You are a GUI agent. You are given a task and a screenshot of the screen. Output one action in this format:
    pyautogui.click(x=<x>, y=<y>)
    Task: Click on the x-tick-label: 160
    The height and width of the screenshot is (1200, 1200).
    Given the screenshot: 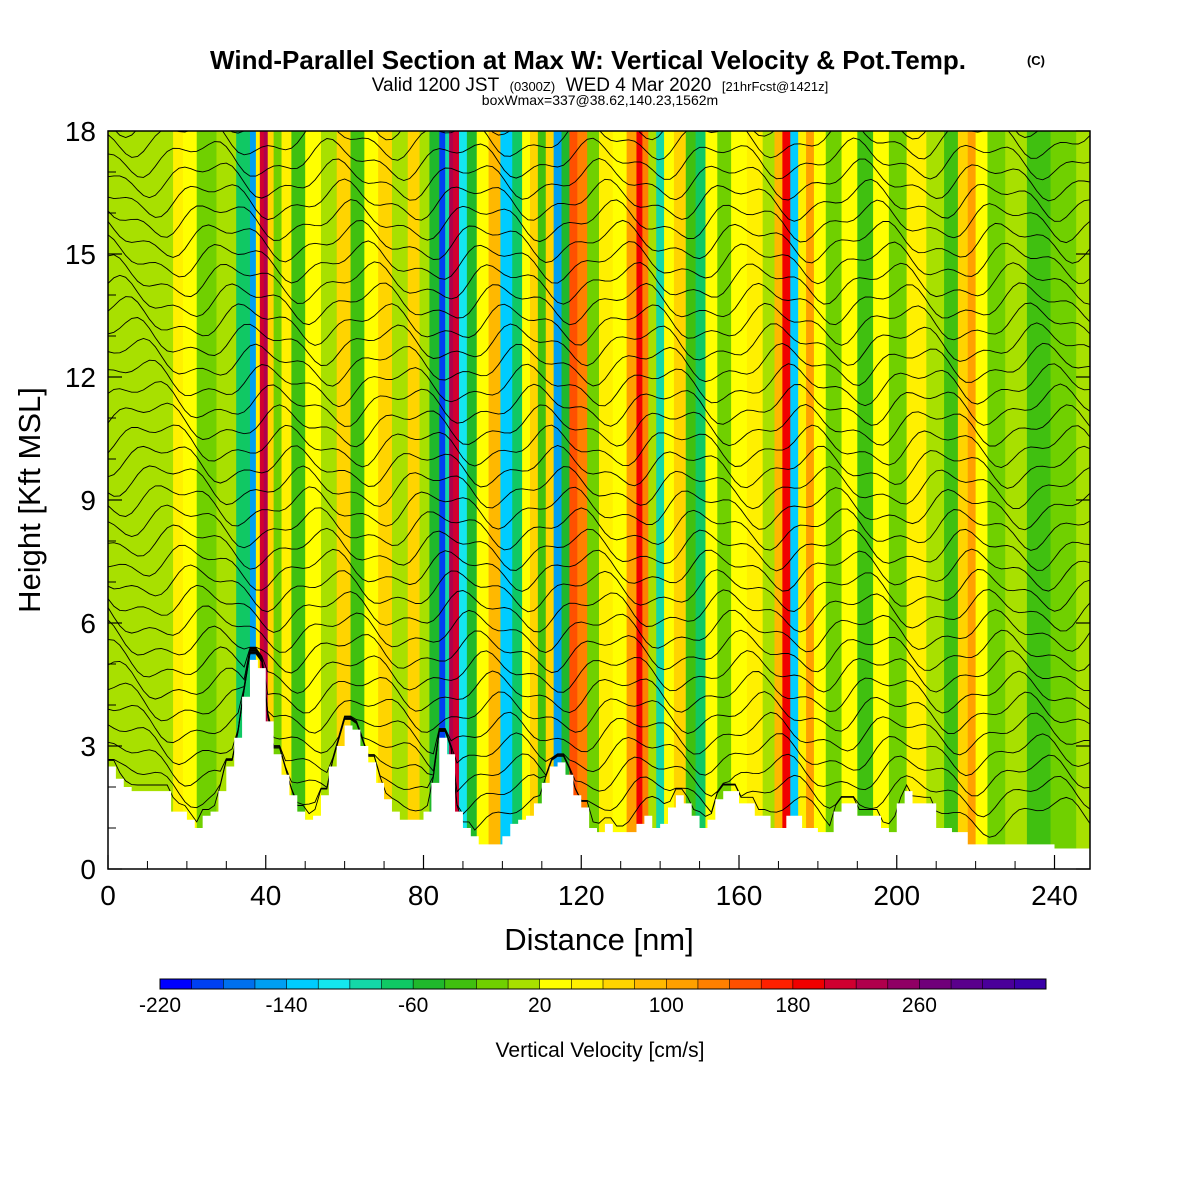 What is the action you would take?
    pyautogui.click(x=739, y=895)
    